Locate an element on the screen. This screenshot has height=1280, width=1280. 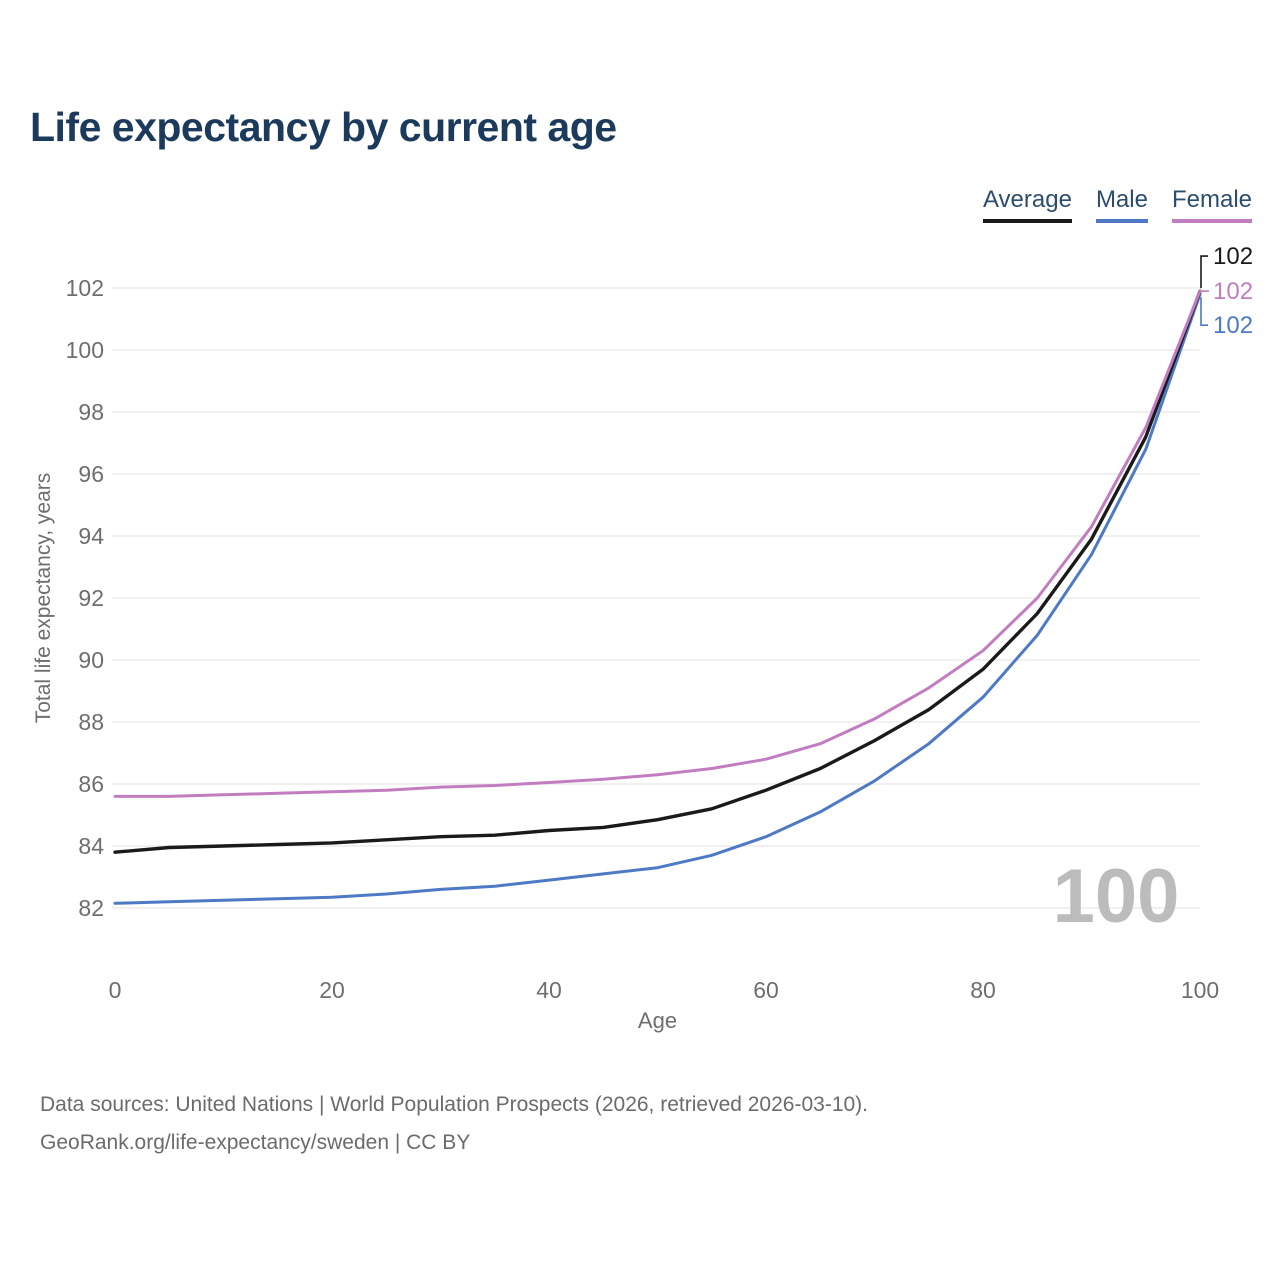
end-label-male: 102 is located at coordinates (1233, 325).